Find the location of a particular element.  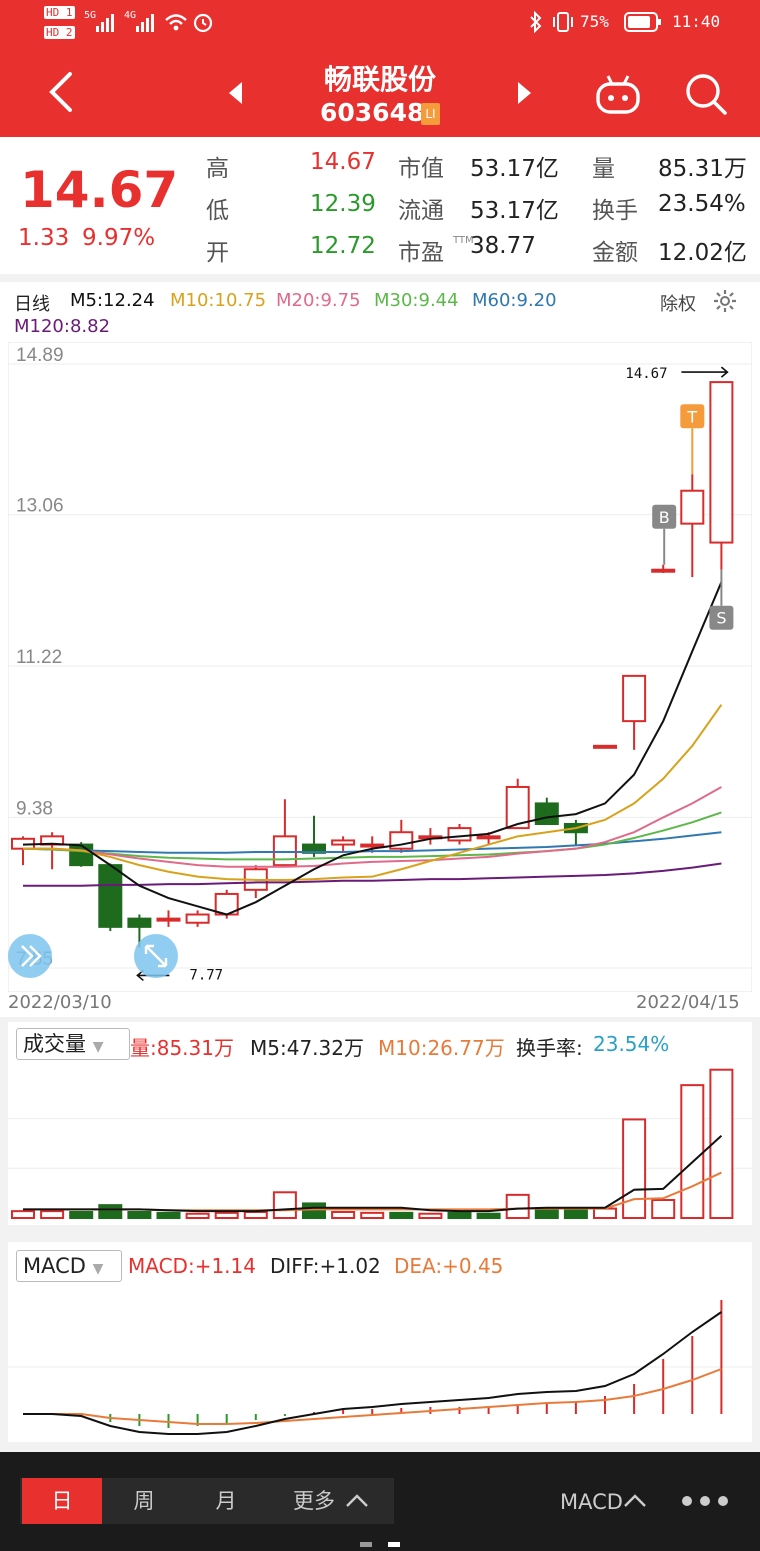

stat-label: 市盈 is located at coordinates (421, 253).